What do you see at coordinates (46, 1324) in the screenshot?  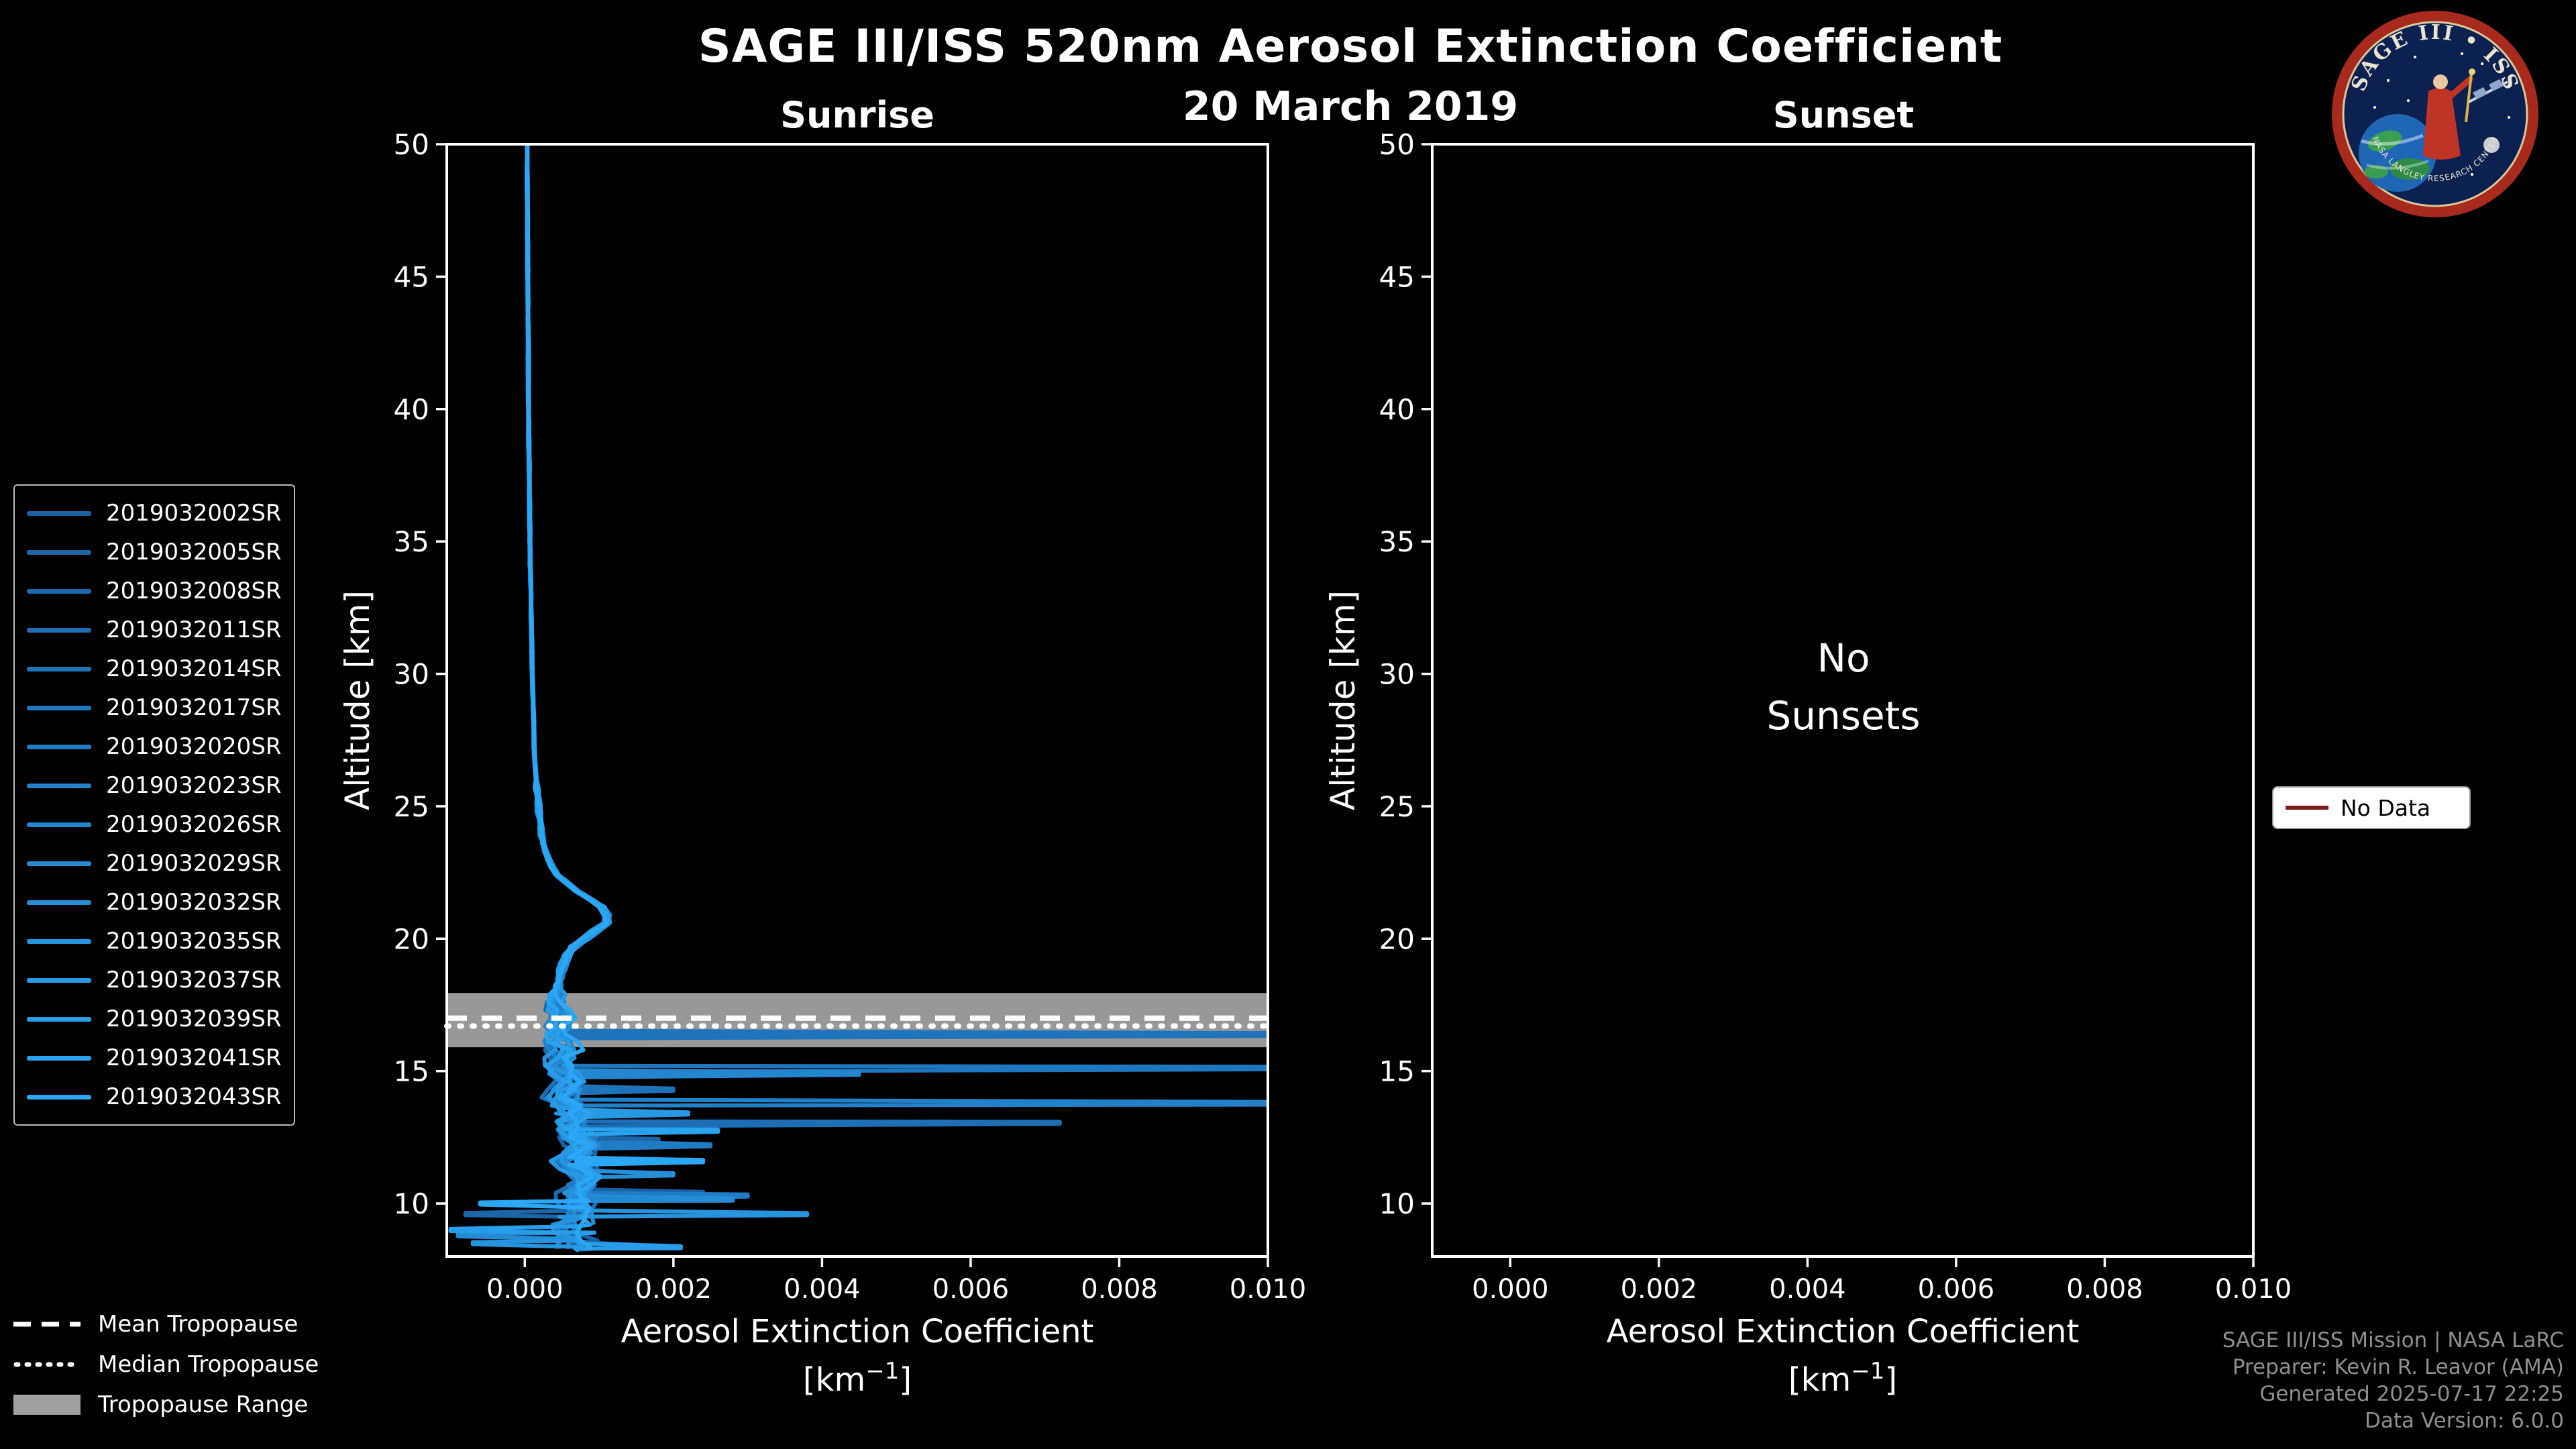 I see `dashed-line-icon` at bounding box center [46, 1324].